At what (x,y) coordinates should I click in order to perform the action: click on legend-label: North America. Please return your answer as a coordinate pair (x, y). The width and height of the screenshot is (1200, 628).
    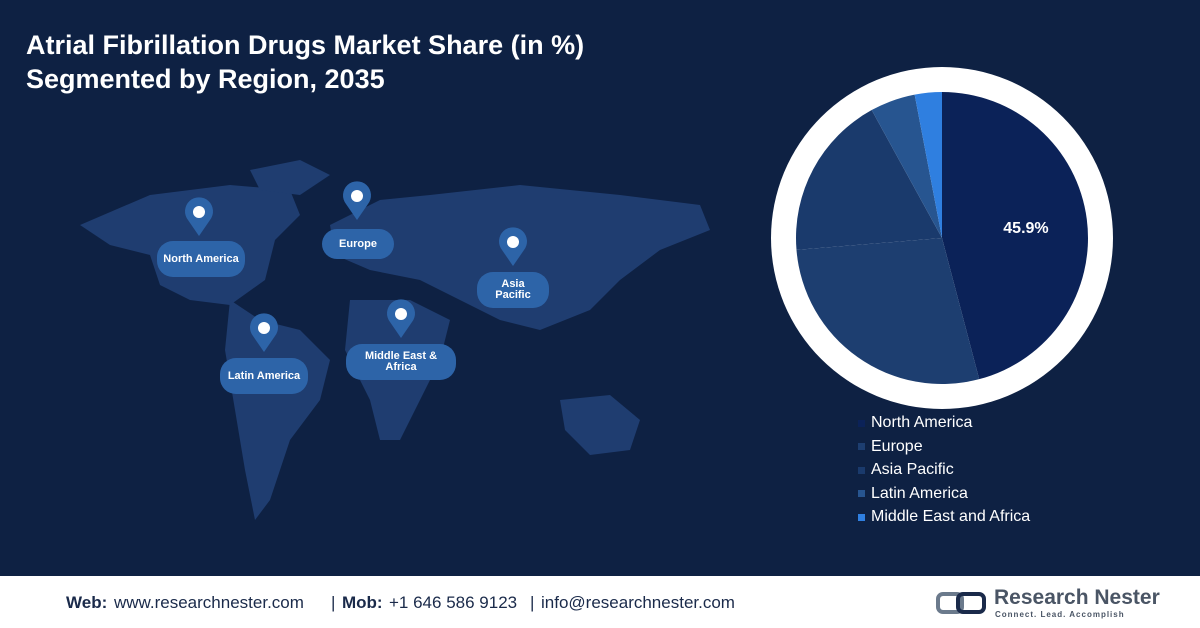
    Looking at the image, I should click on (922, 422).